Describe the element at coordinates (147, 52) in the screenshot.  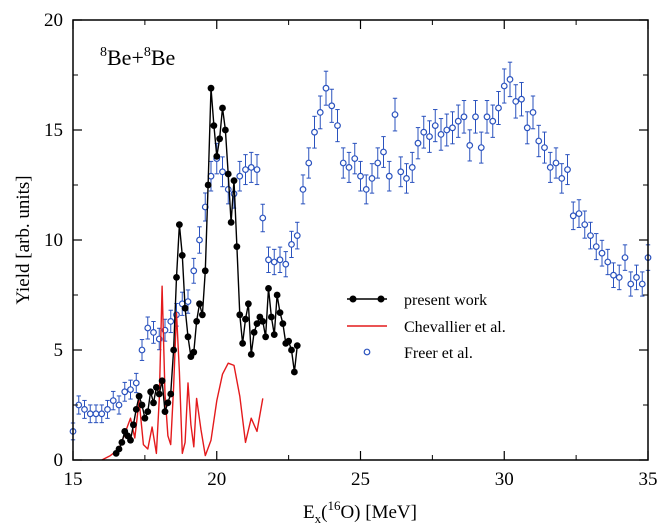
I see `panel-label-sup2: 8` at that location.